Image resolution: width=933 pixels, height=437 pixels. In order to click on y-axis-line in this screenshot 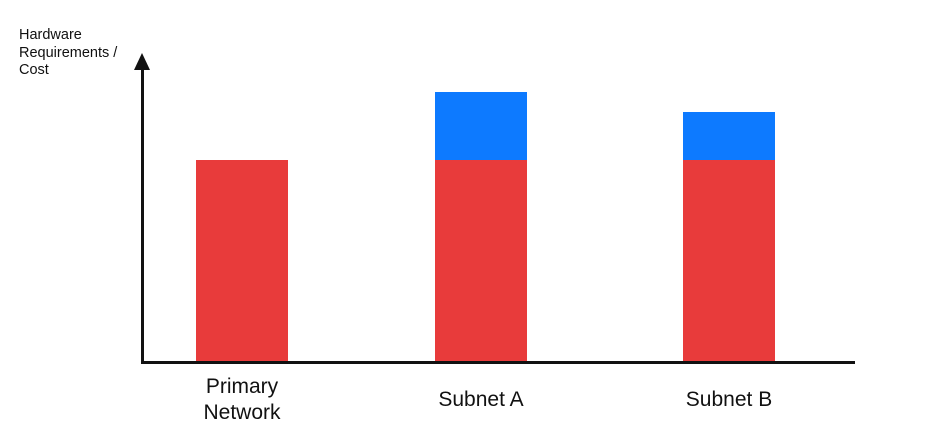, I will do `click(142, 212)`.